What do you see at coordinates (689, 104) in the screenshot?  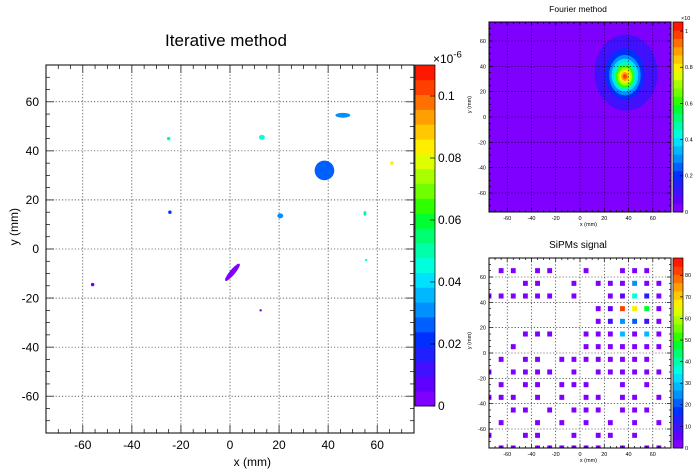 I see `colorbar-tick-label: 0.6` at bounding box center [689, 104].